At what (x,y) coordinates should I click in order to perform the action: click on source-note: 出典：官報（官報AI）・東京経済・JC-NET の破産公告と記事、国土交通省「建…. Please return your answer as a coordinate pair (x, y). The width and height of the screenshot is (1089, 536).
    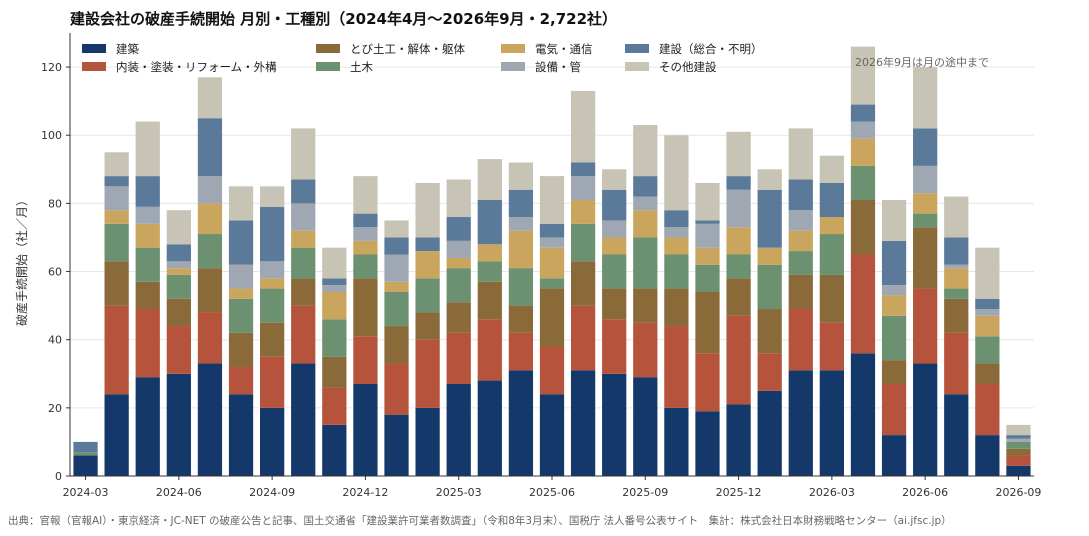
    Looking at the image, I should click on (480, 520).